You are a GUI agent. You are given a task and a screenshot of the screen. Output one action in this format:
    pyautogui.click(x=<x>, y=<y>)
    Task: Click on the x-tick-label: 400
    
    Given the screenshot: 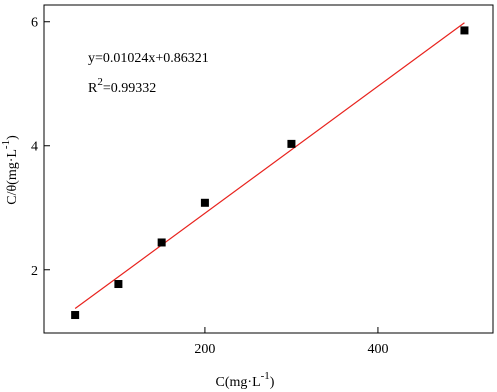 What is the action you would take?
    pyautogui.click(x=377, y=349)
    